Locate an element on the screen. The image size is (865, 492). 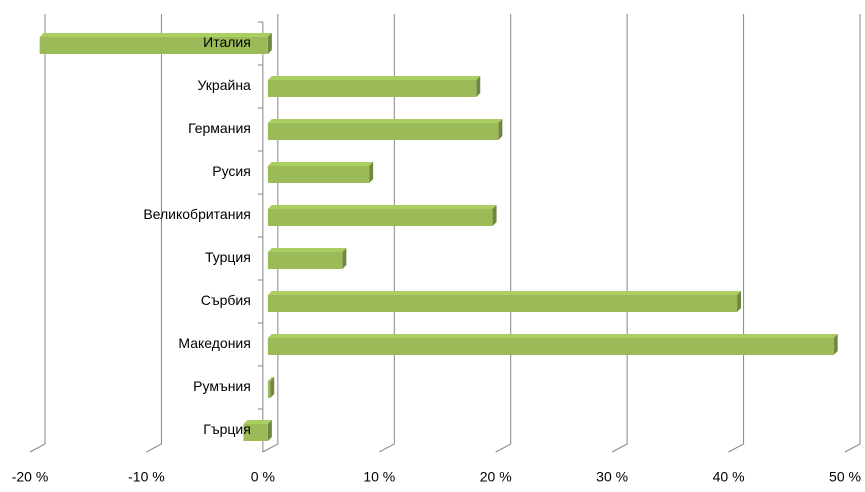
x-tick-label: 10 % is located at coordinates (379, 477).